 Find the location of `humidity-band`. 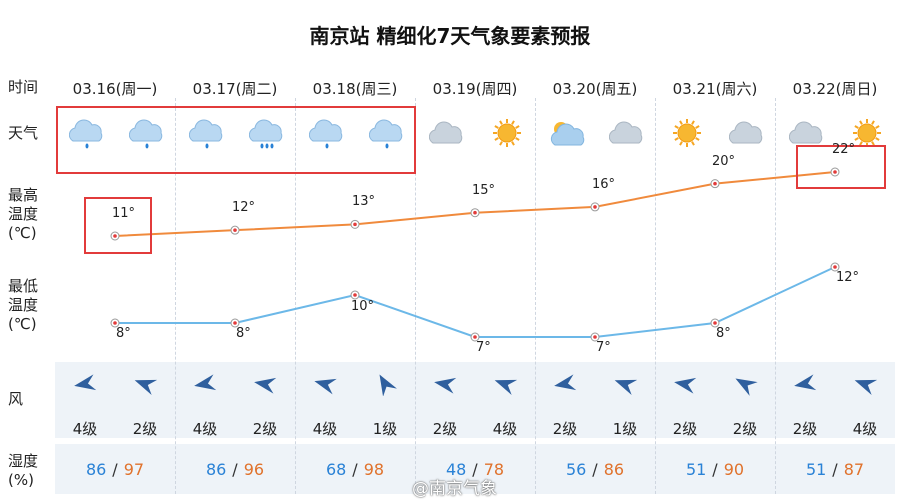

humidity-band is located at coordinates (475, 469).